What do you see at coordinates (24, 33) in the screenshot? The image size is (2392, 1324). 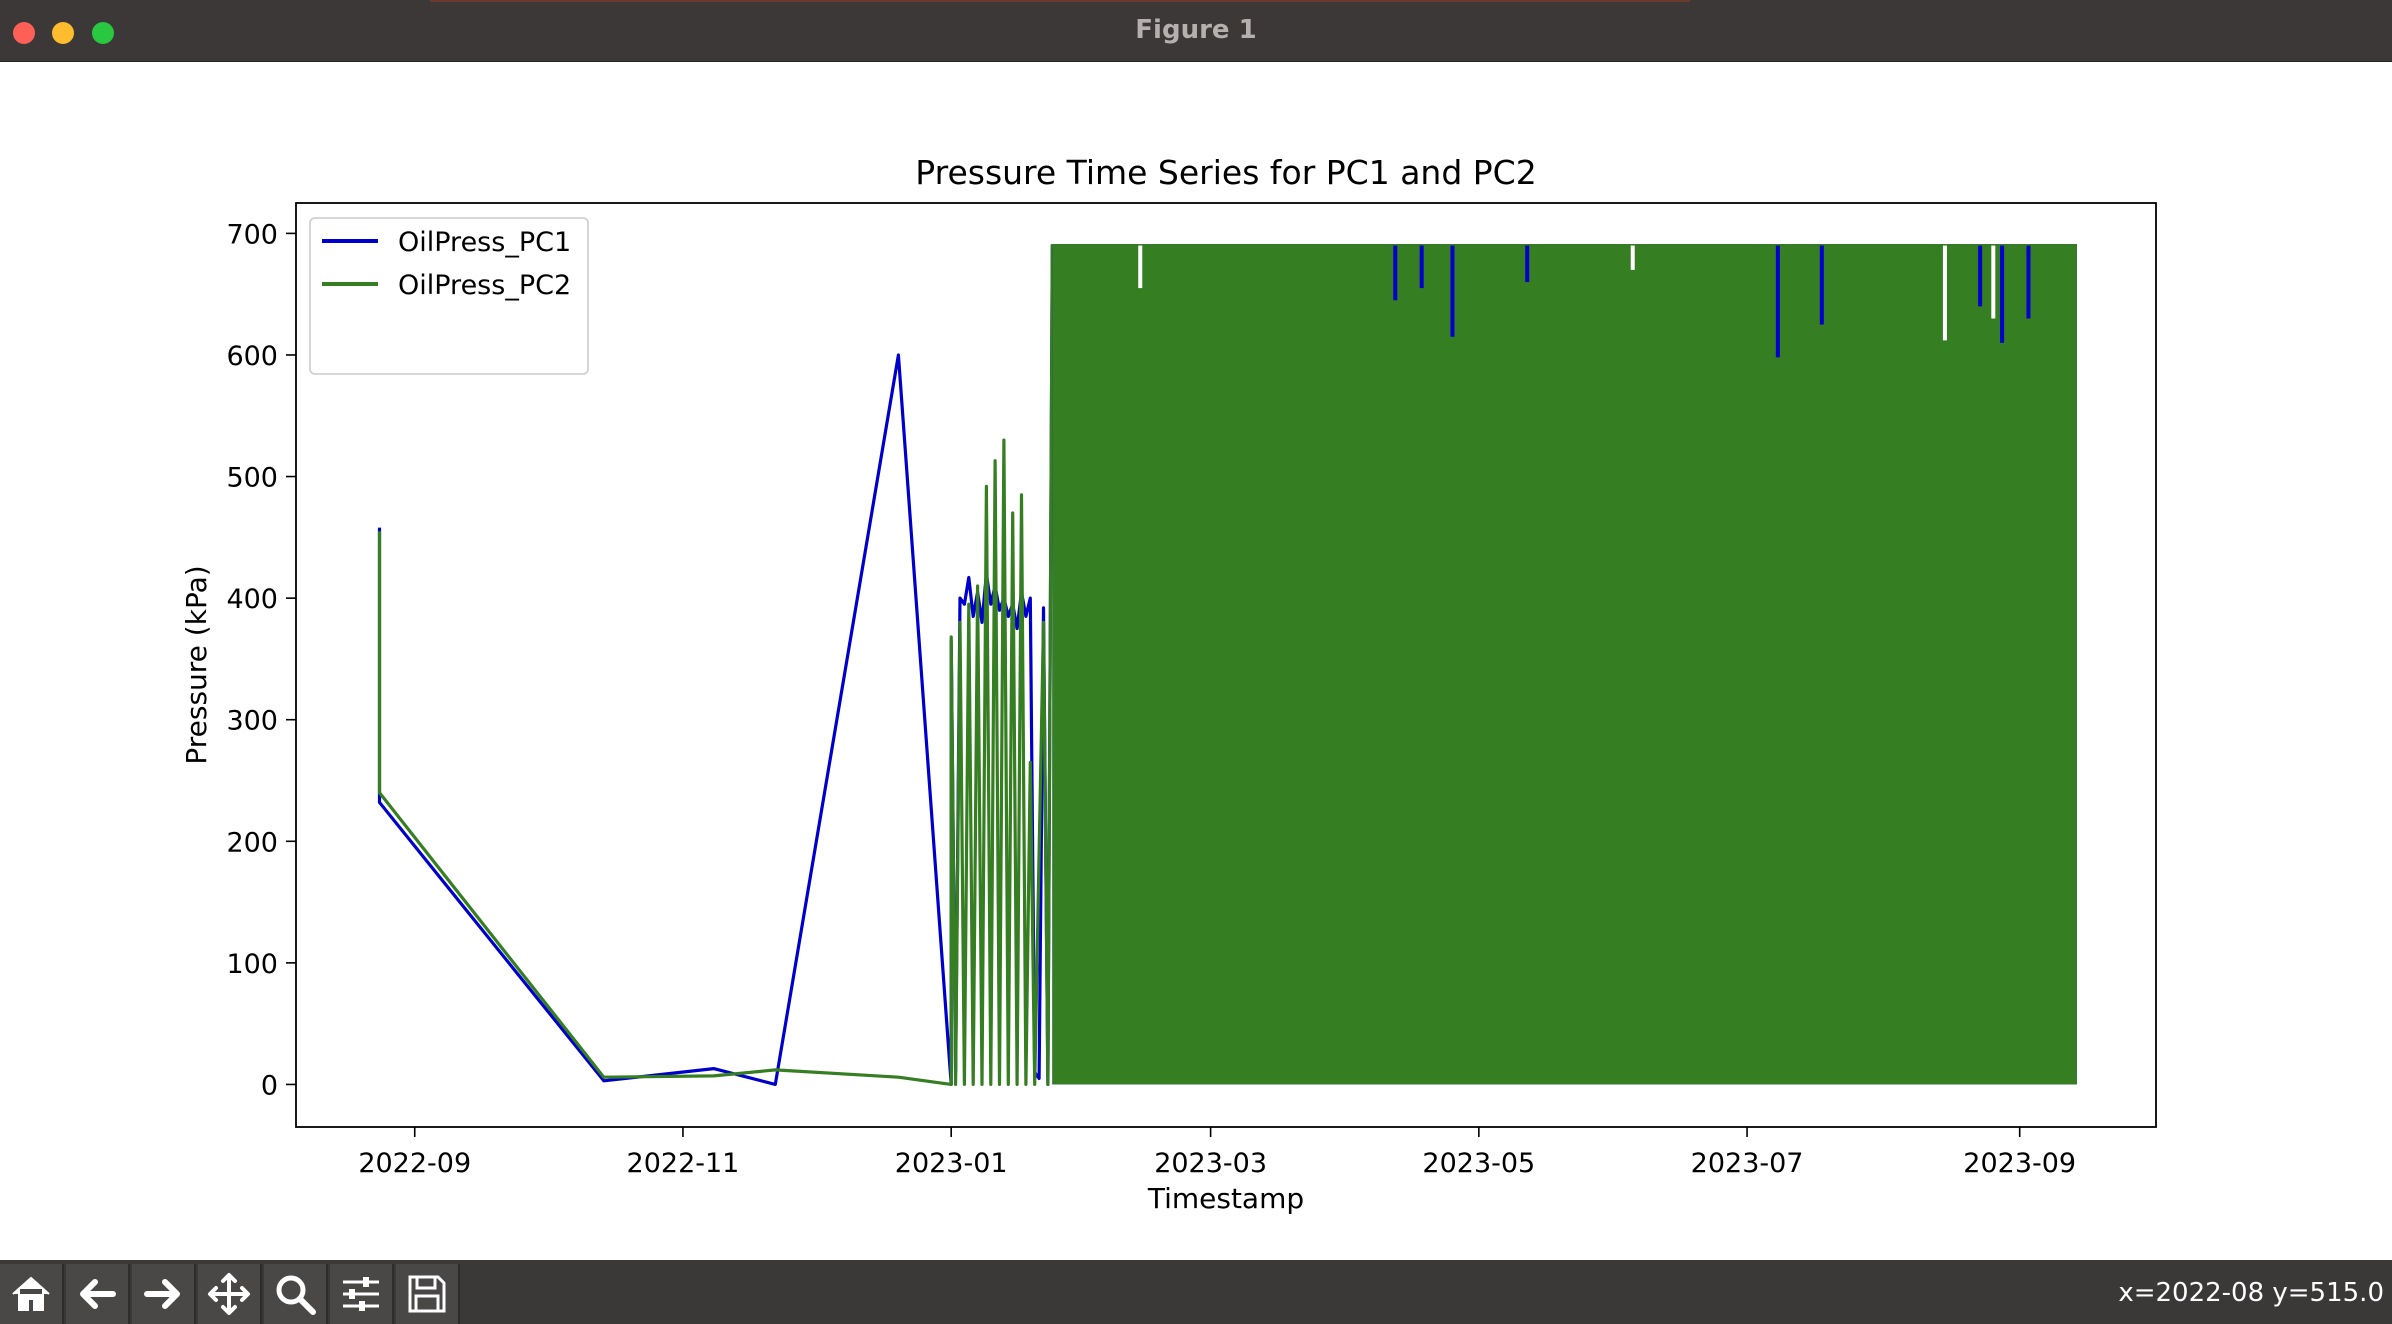 I see `close-window-button` at bounding box center [24, 33].